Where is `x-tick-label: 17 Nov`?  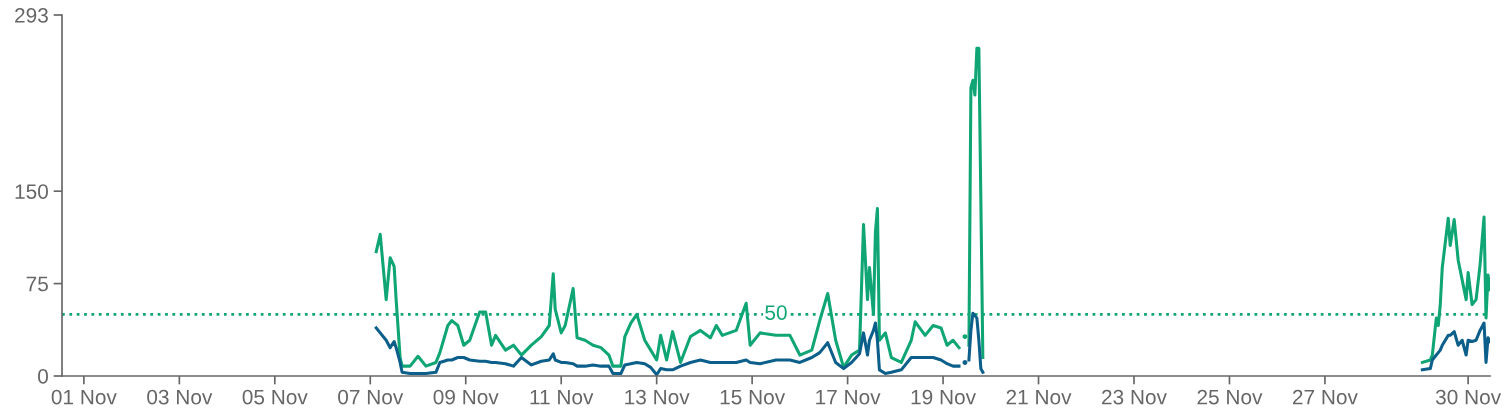
x-tick-label: 17 Nov is located at coordinates (848, 397).